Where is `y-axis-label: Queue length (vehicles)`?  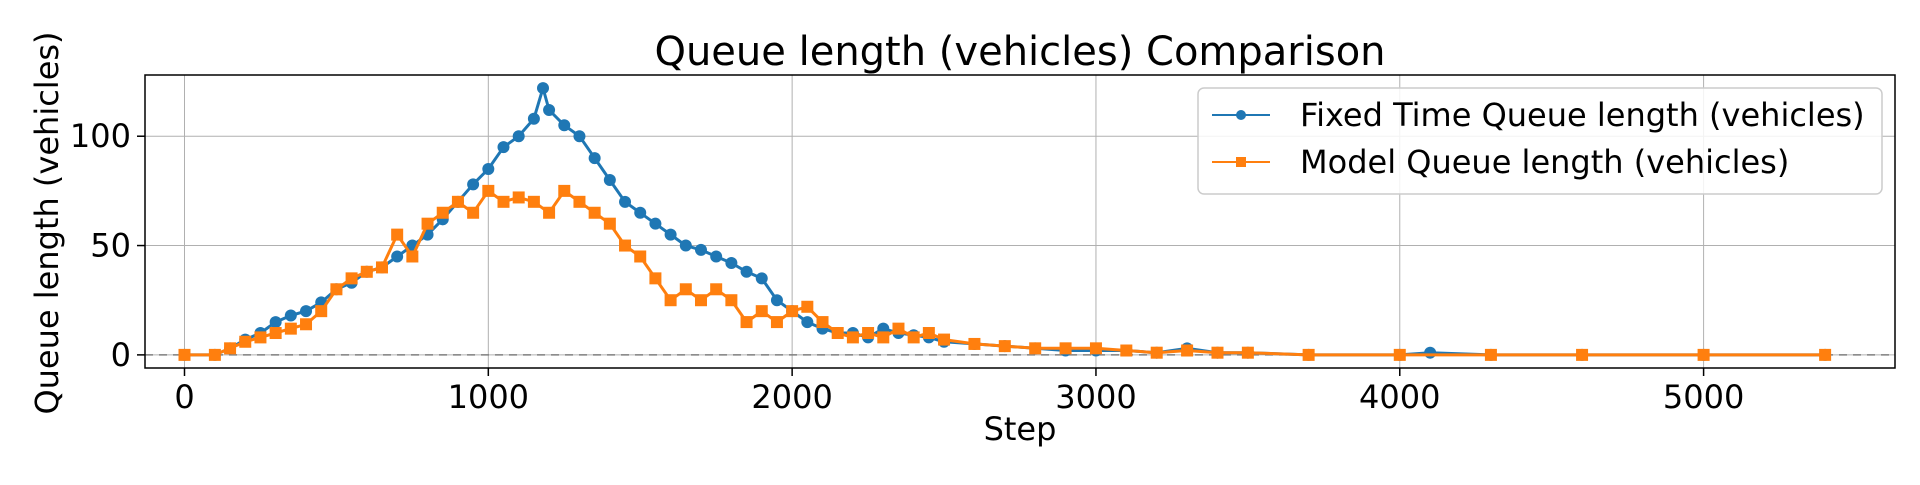
y-axis-label: Queue length (vehicles) is located at coordinates (47, 222).